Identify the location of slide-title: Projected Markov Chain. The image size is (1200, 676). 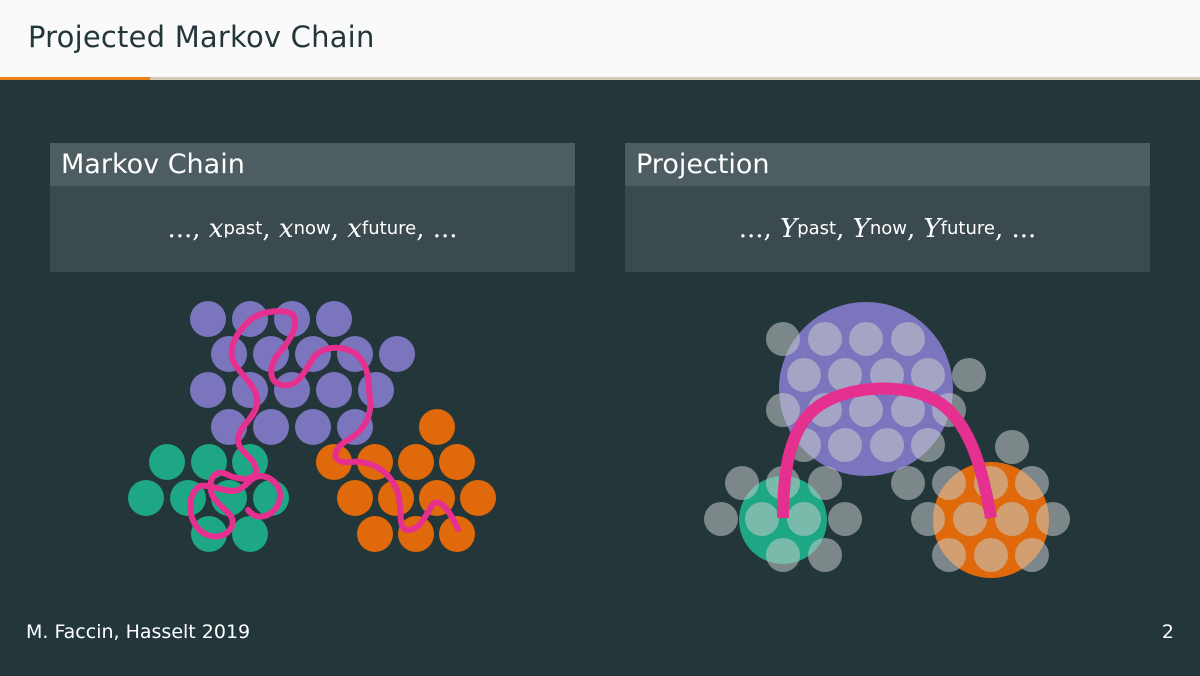
(201, 37).